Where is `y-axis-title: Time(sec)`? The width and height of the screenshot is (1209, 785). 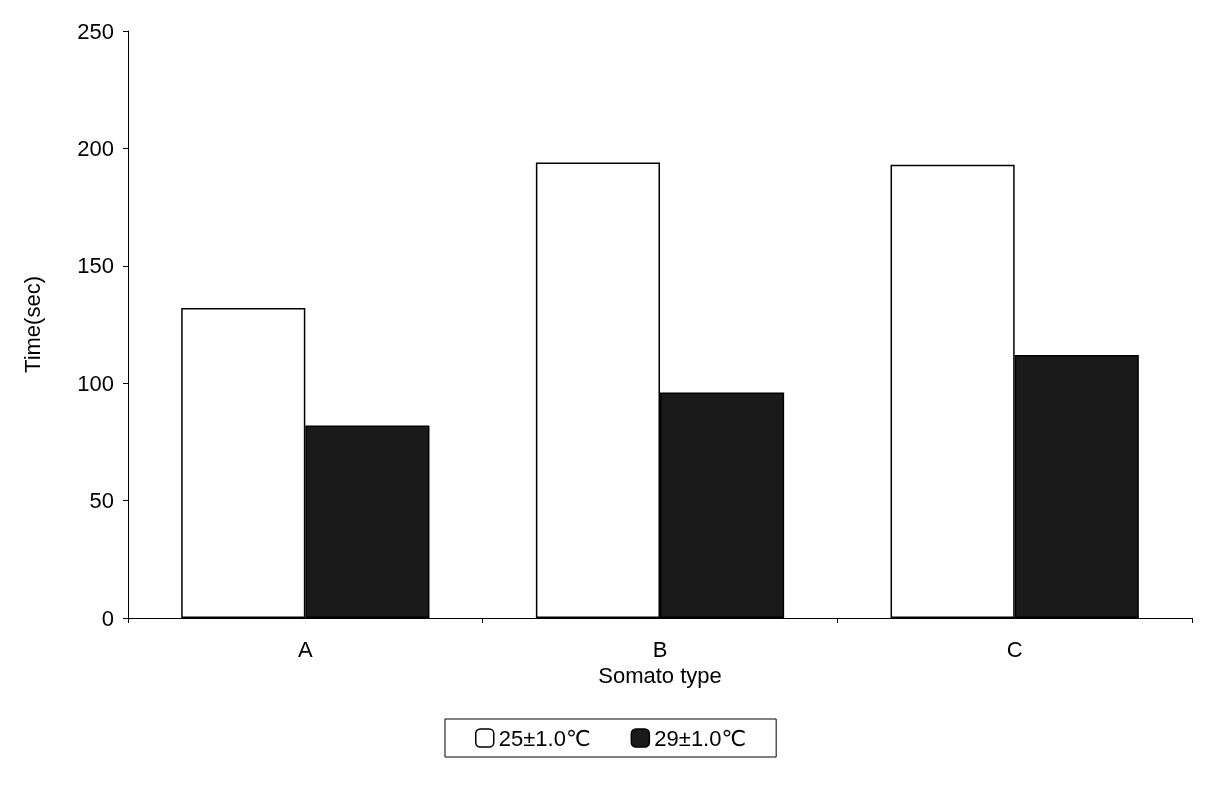 y-axis-title: Time(sec) is located at coordinates (32, 324).